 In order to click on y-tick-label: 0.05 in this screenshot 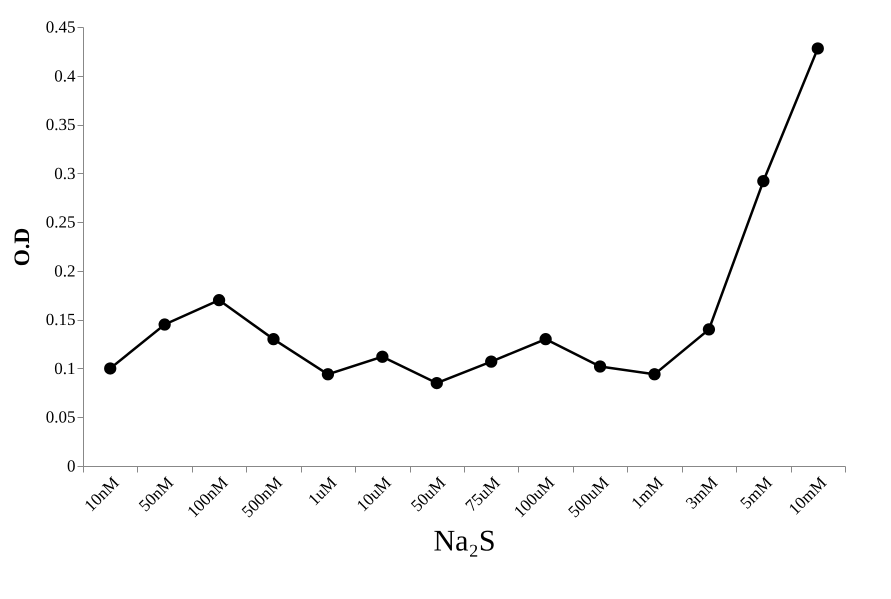, I will do `click(61, 417)`.